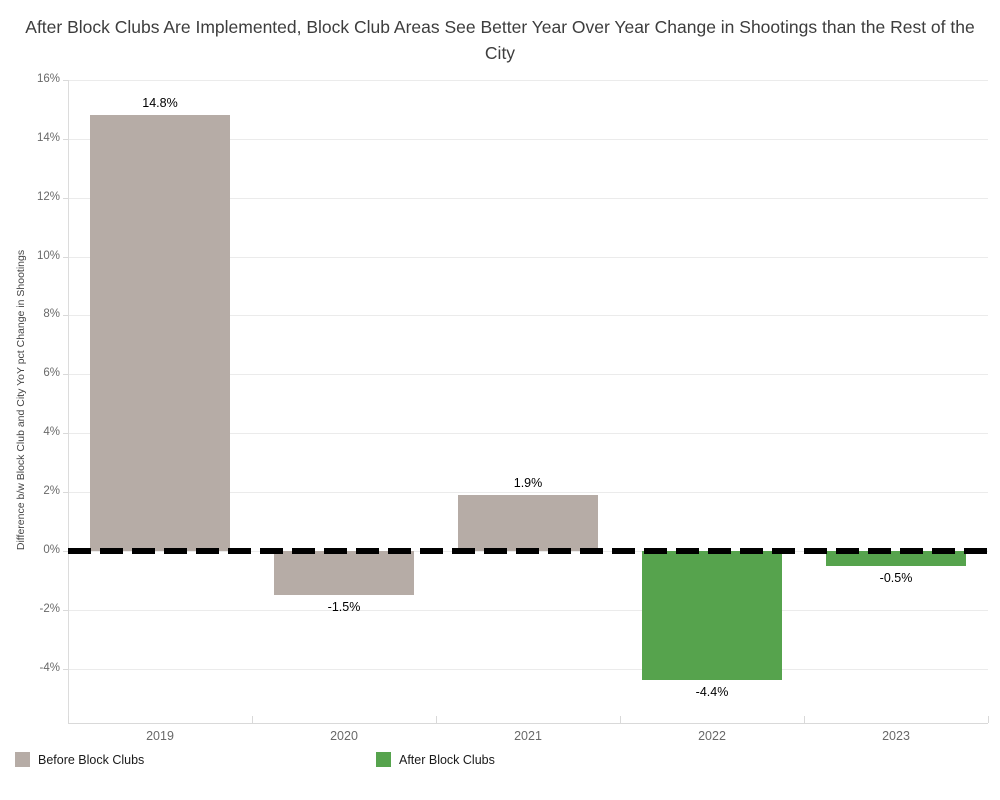 The height and width of the screenshot is (800, 1000). I want to click on bar-2021, so click(528, 523).